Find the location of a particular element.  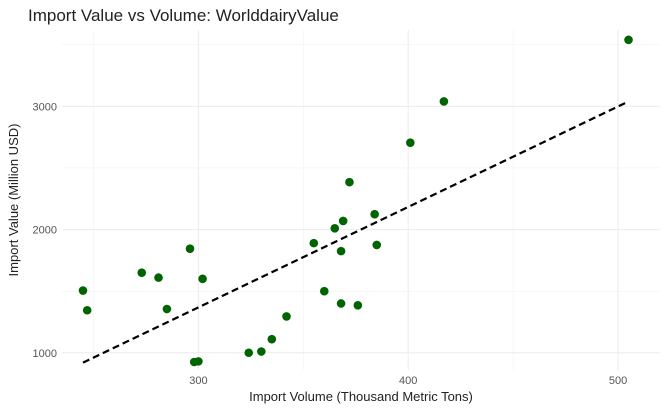

x-tick-label: 300 is located at coordinates (198, 381).